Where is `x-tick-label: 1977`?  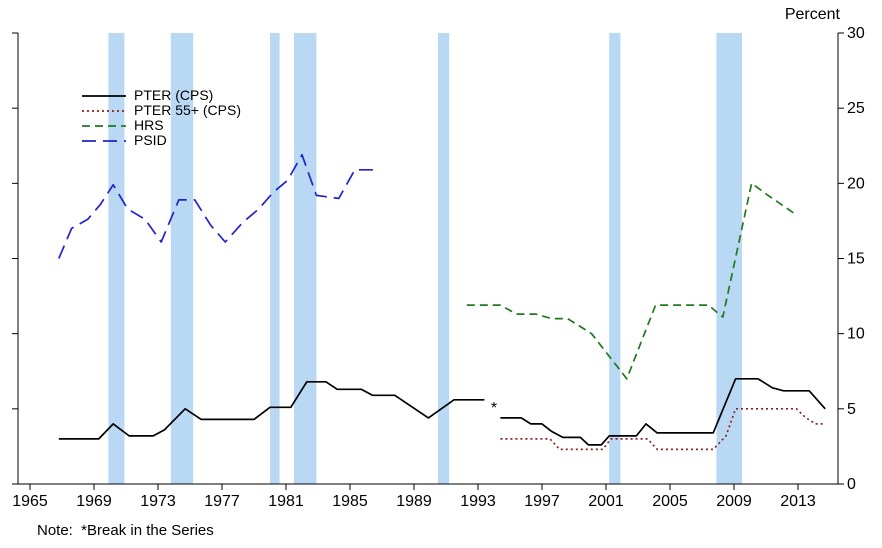
x-tick-label: 1977 is located at coordinates (222, 501).